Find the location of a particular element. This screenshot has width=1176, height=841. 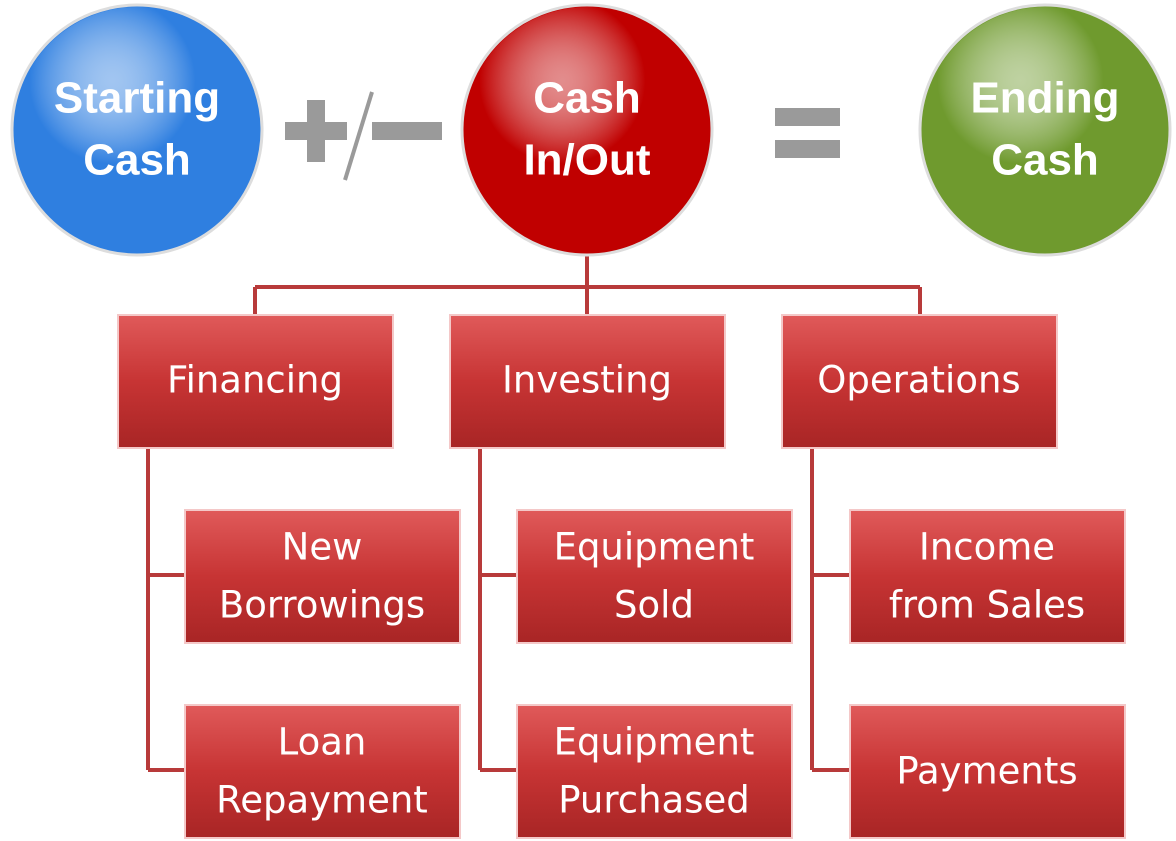

label: from Sales is located at coordinates (987, 605).